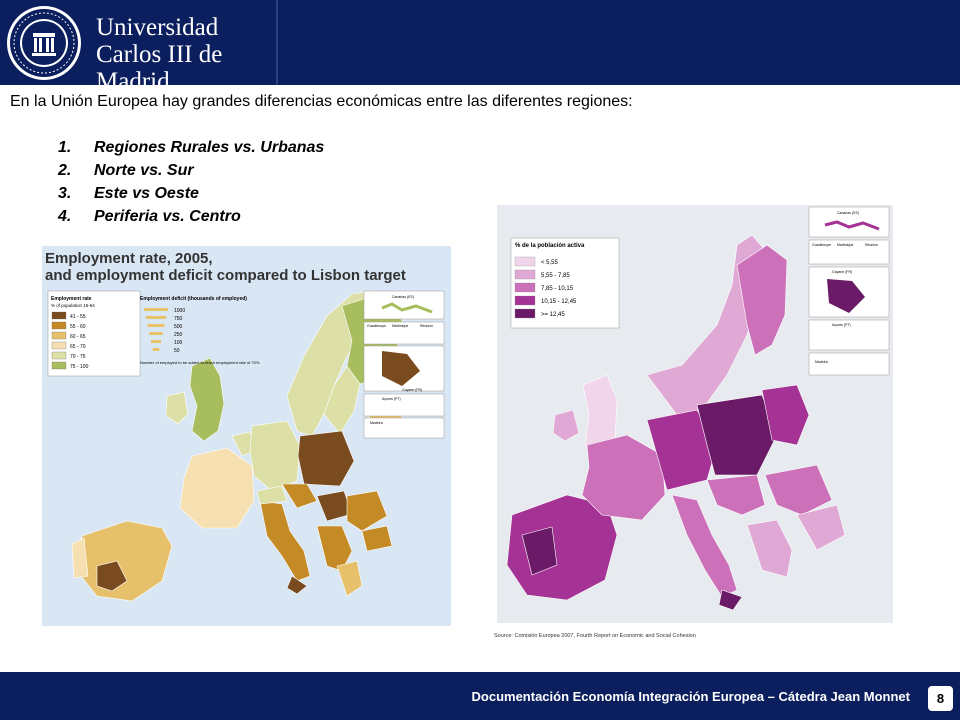 This screenshot has width=960, height=720. What do you see at coordinates (178, 319) in the screenshot?
I see `deficit-label: 750` at bounding box center [178, 319].